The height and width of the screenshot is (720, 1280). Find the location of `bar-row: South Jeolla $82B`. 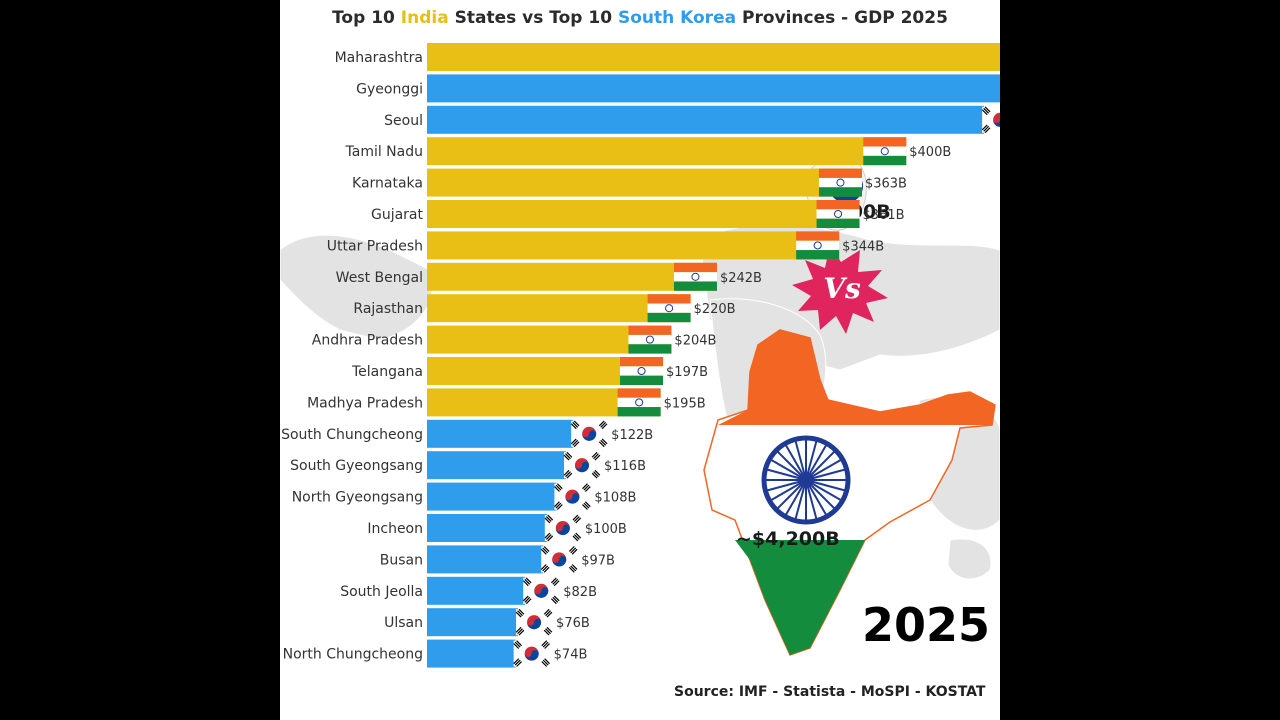

bar-row: South Jeolla $82B is located at coordinates (468, 590).